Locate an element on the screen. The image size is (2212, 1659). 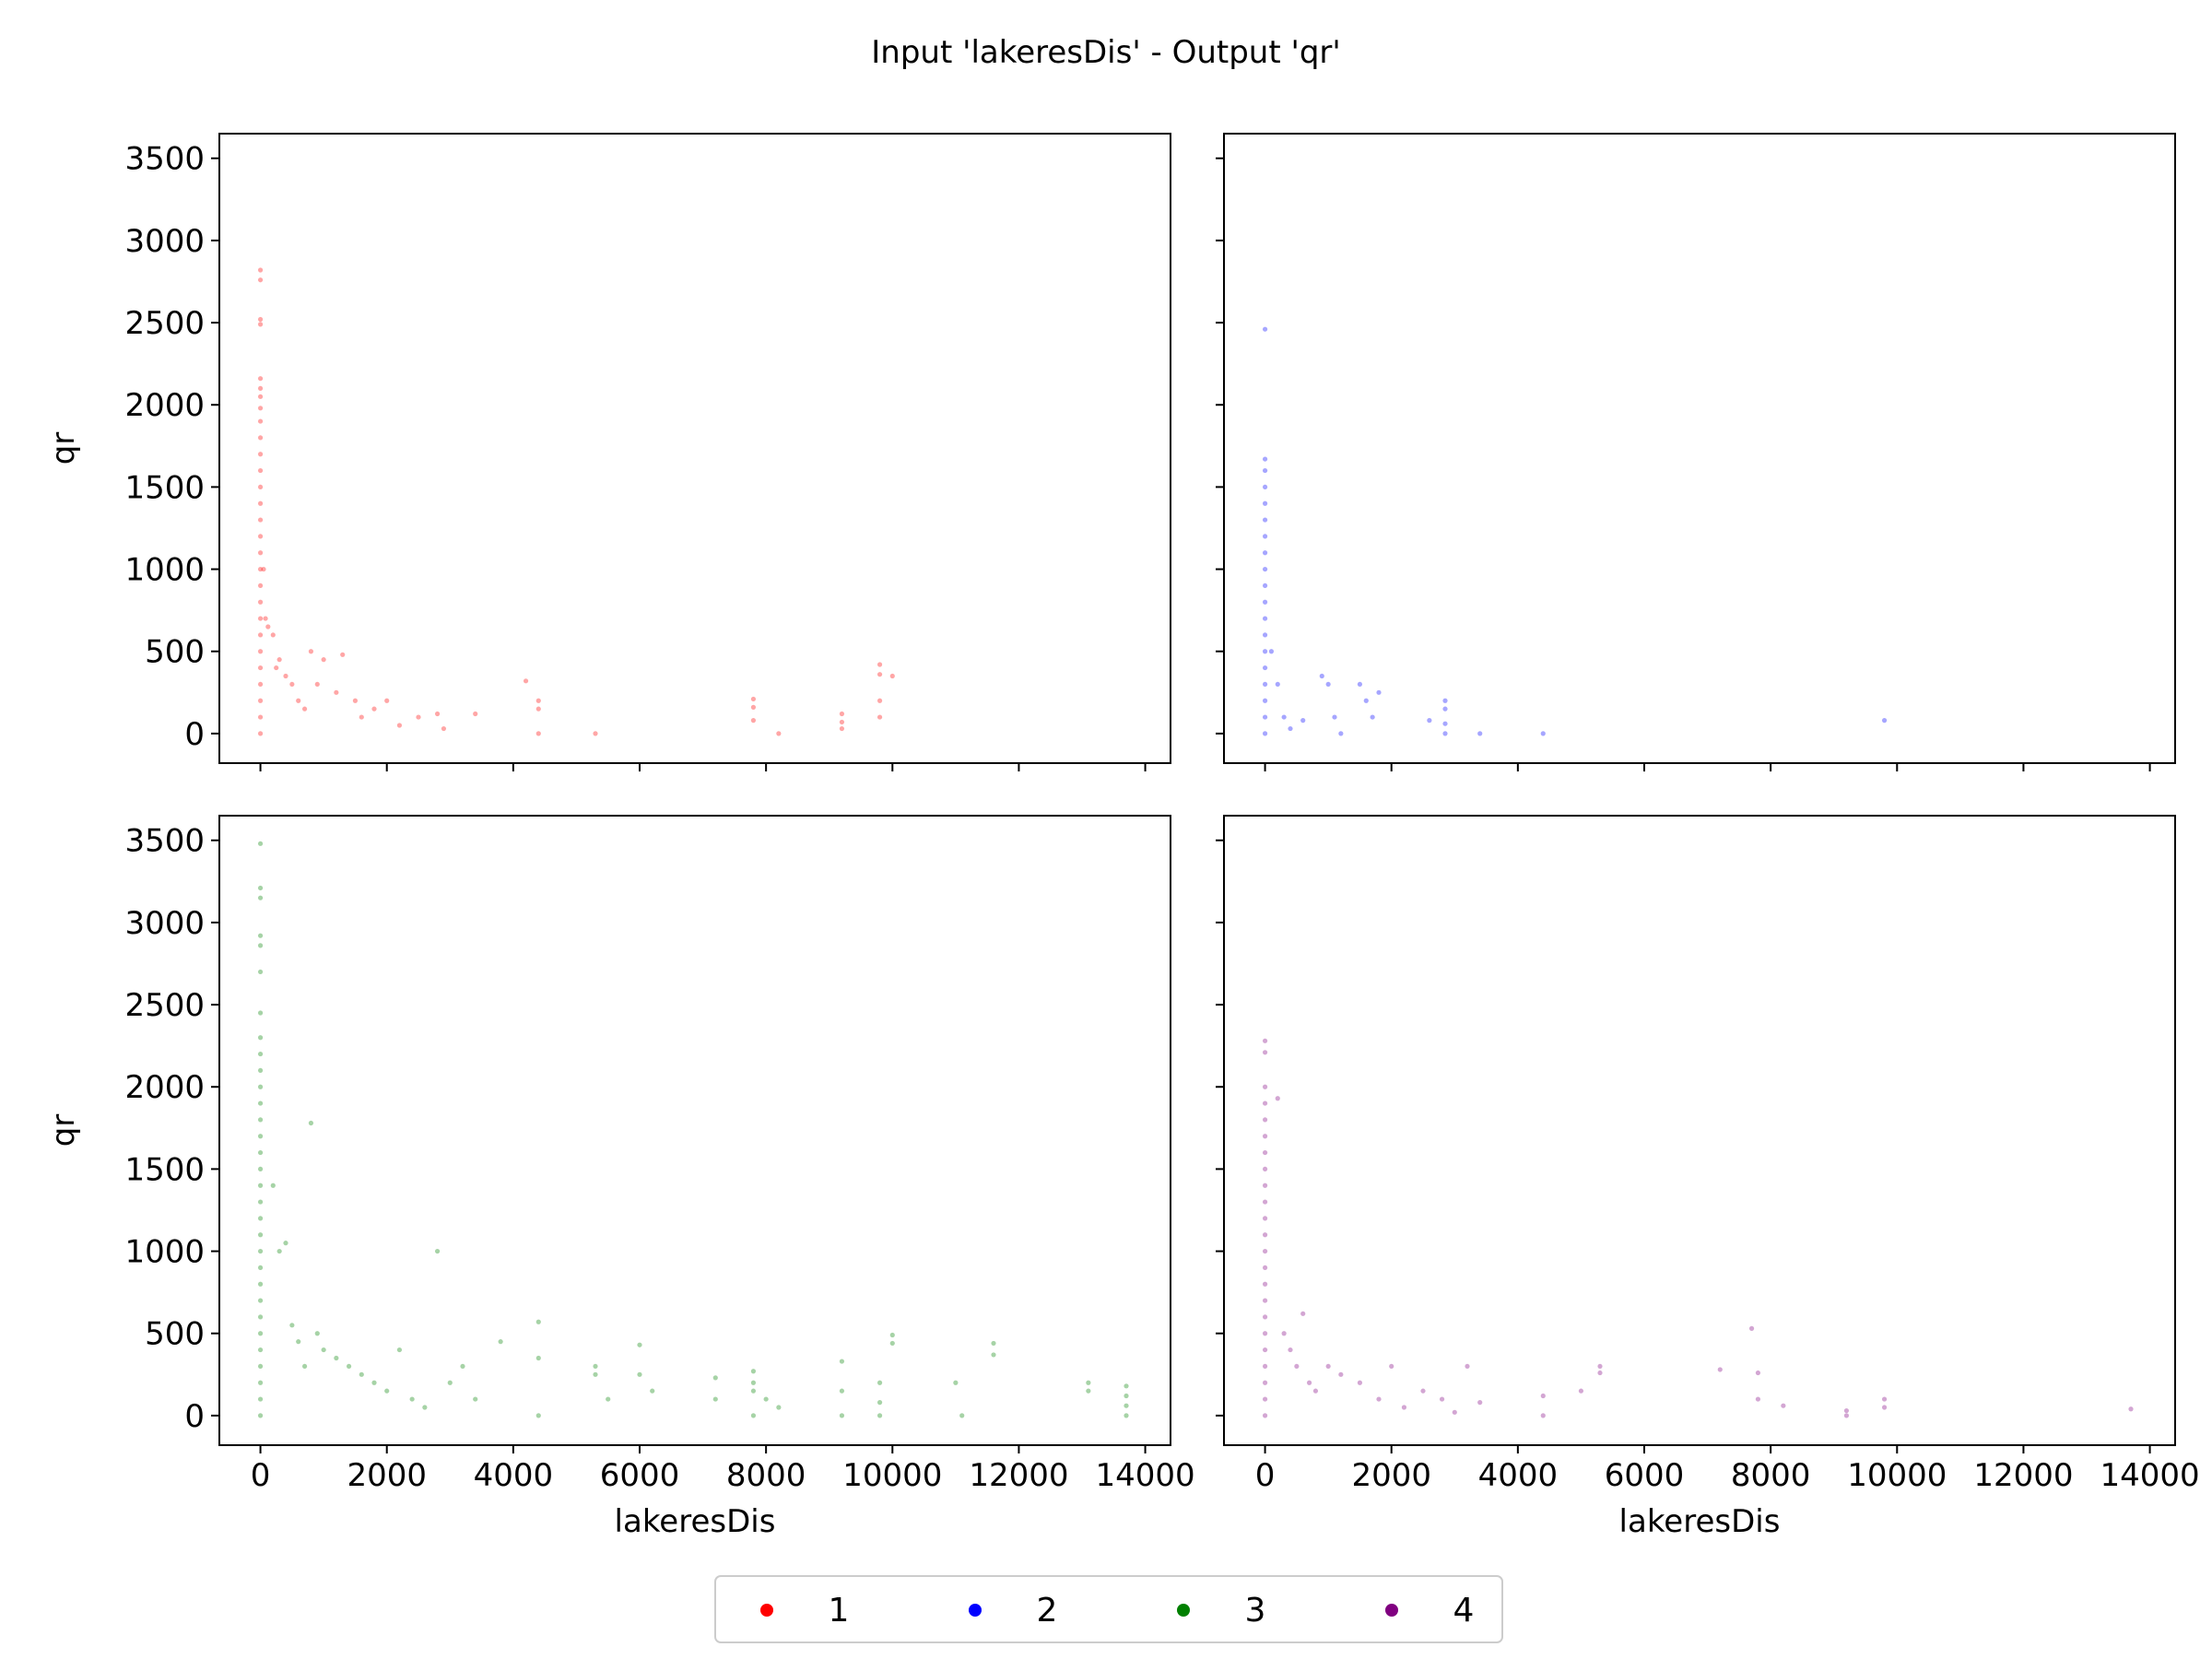
x-tick-label: 0 is located at coordinates (261, 1475).